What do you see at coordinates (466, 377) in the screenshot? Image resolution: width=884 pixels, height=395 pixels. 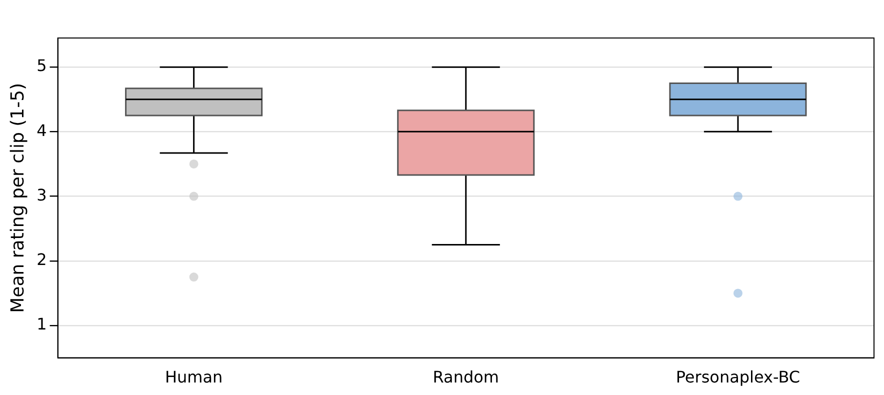 I see `x-tick-label: Random` at bounding box center [466, 377].